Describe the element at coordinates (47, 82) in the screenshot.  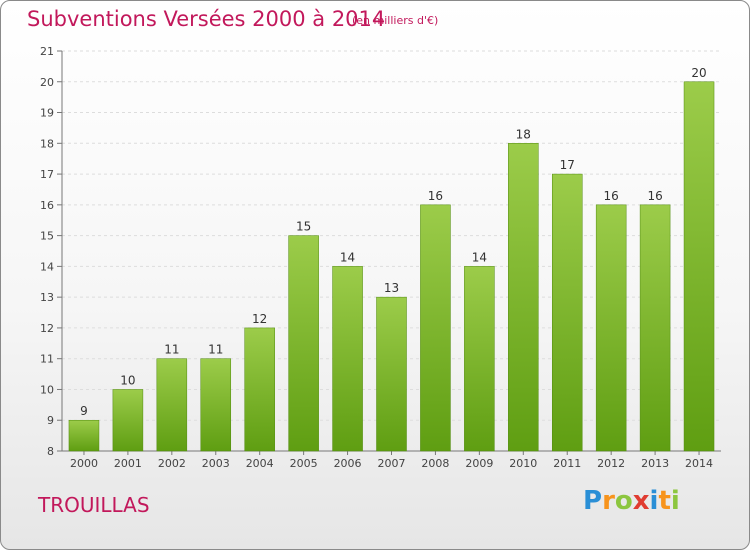
I see `y-tick-label: 20` at that location.